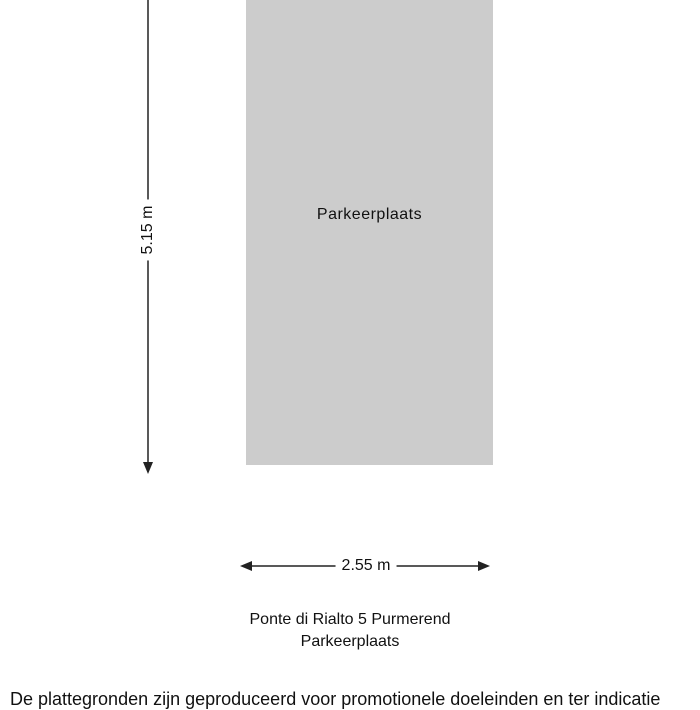  I want to click on room-label: Parkeerplaats, so click(369, 214).